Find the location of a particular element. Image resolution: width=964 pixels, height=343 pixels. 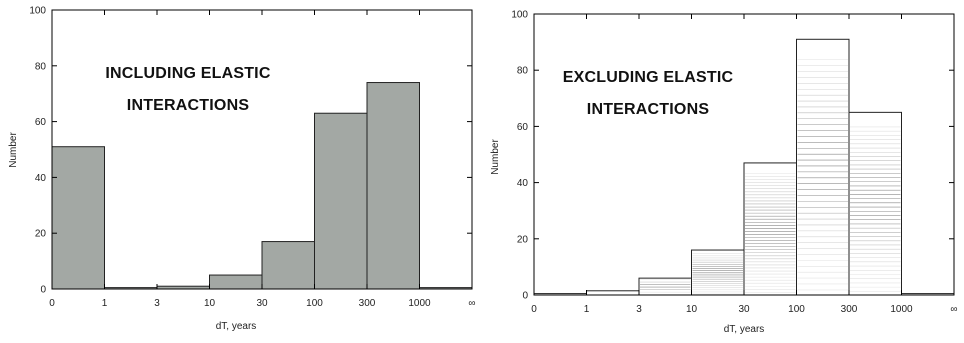

chart-title-line-1: INCLUDING ELASTIC is located at coordinates (187, 73).